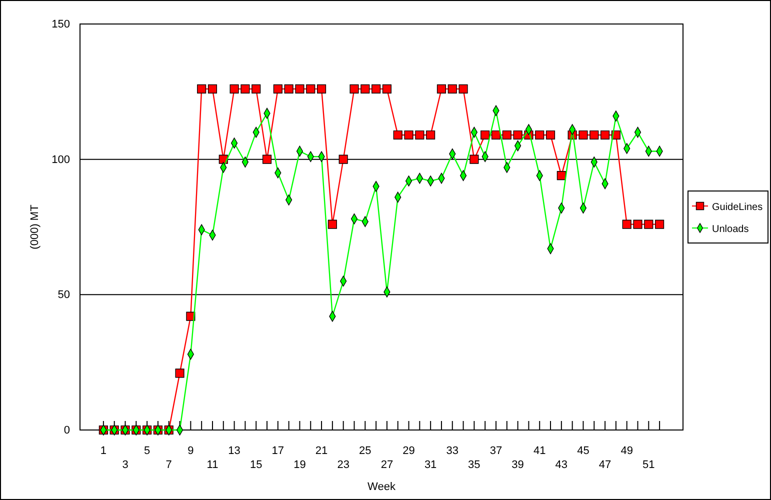 This screenshot has height=500, width=771. Describe the element at coordinates (387, 464) in the screenshot. I see `x-tick-label: 27` at that location.